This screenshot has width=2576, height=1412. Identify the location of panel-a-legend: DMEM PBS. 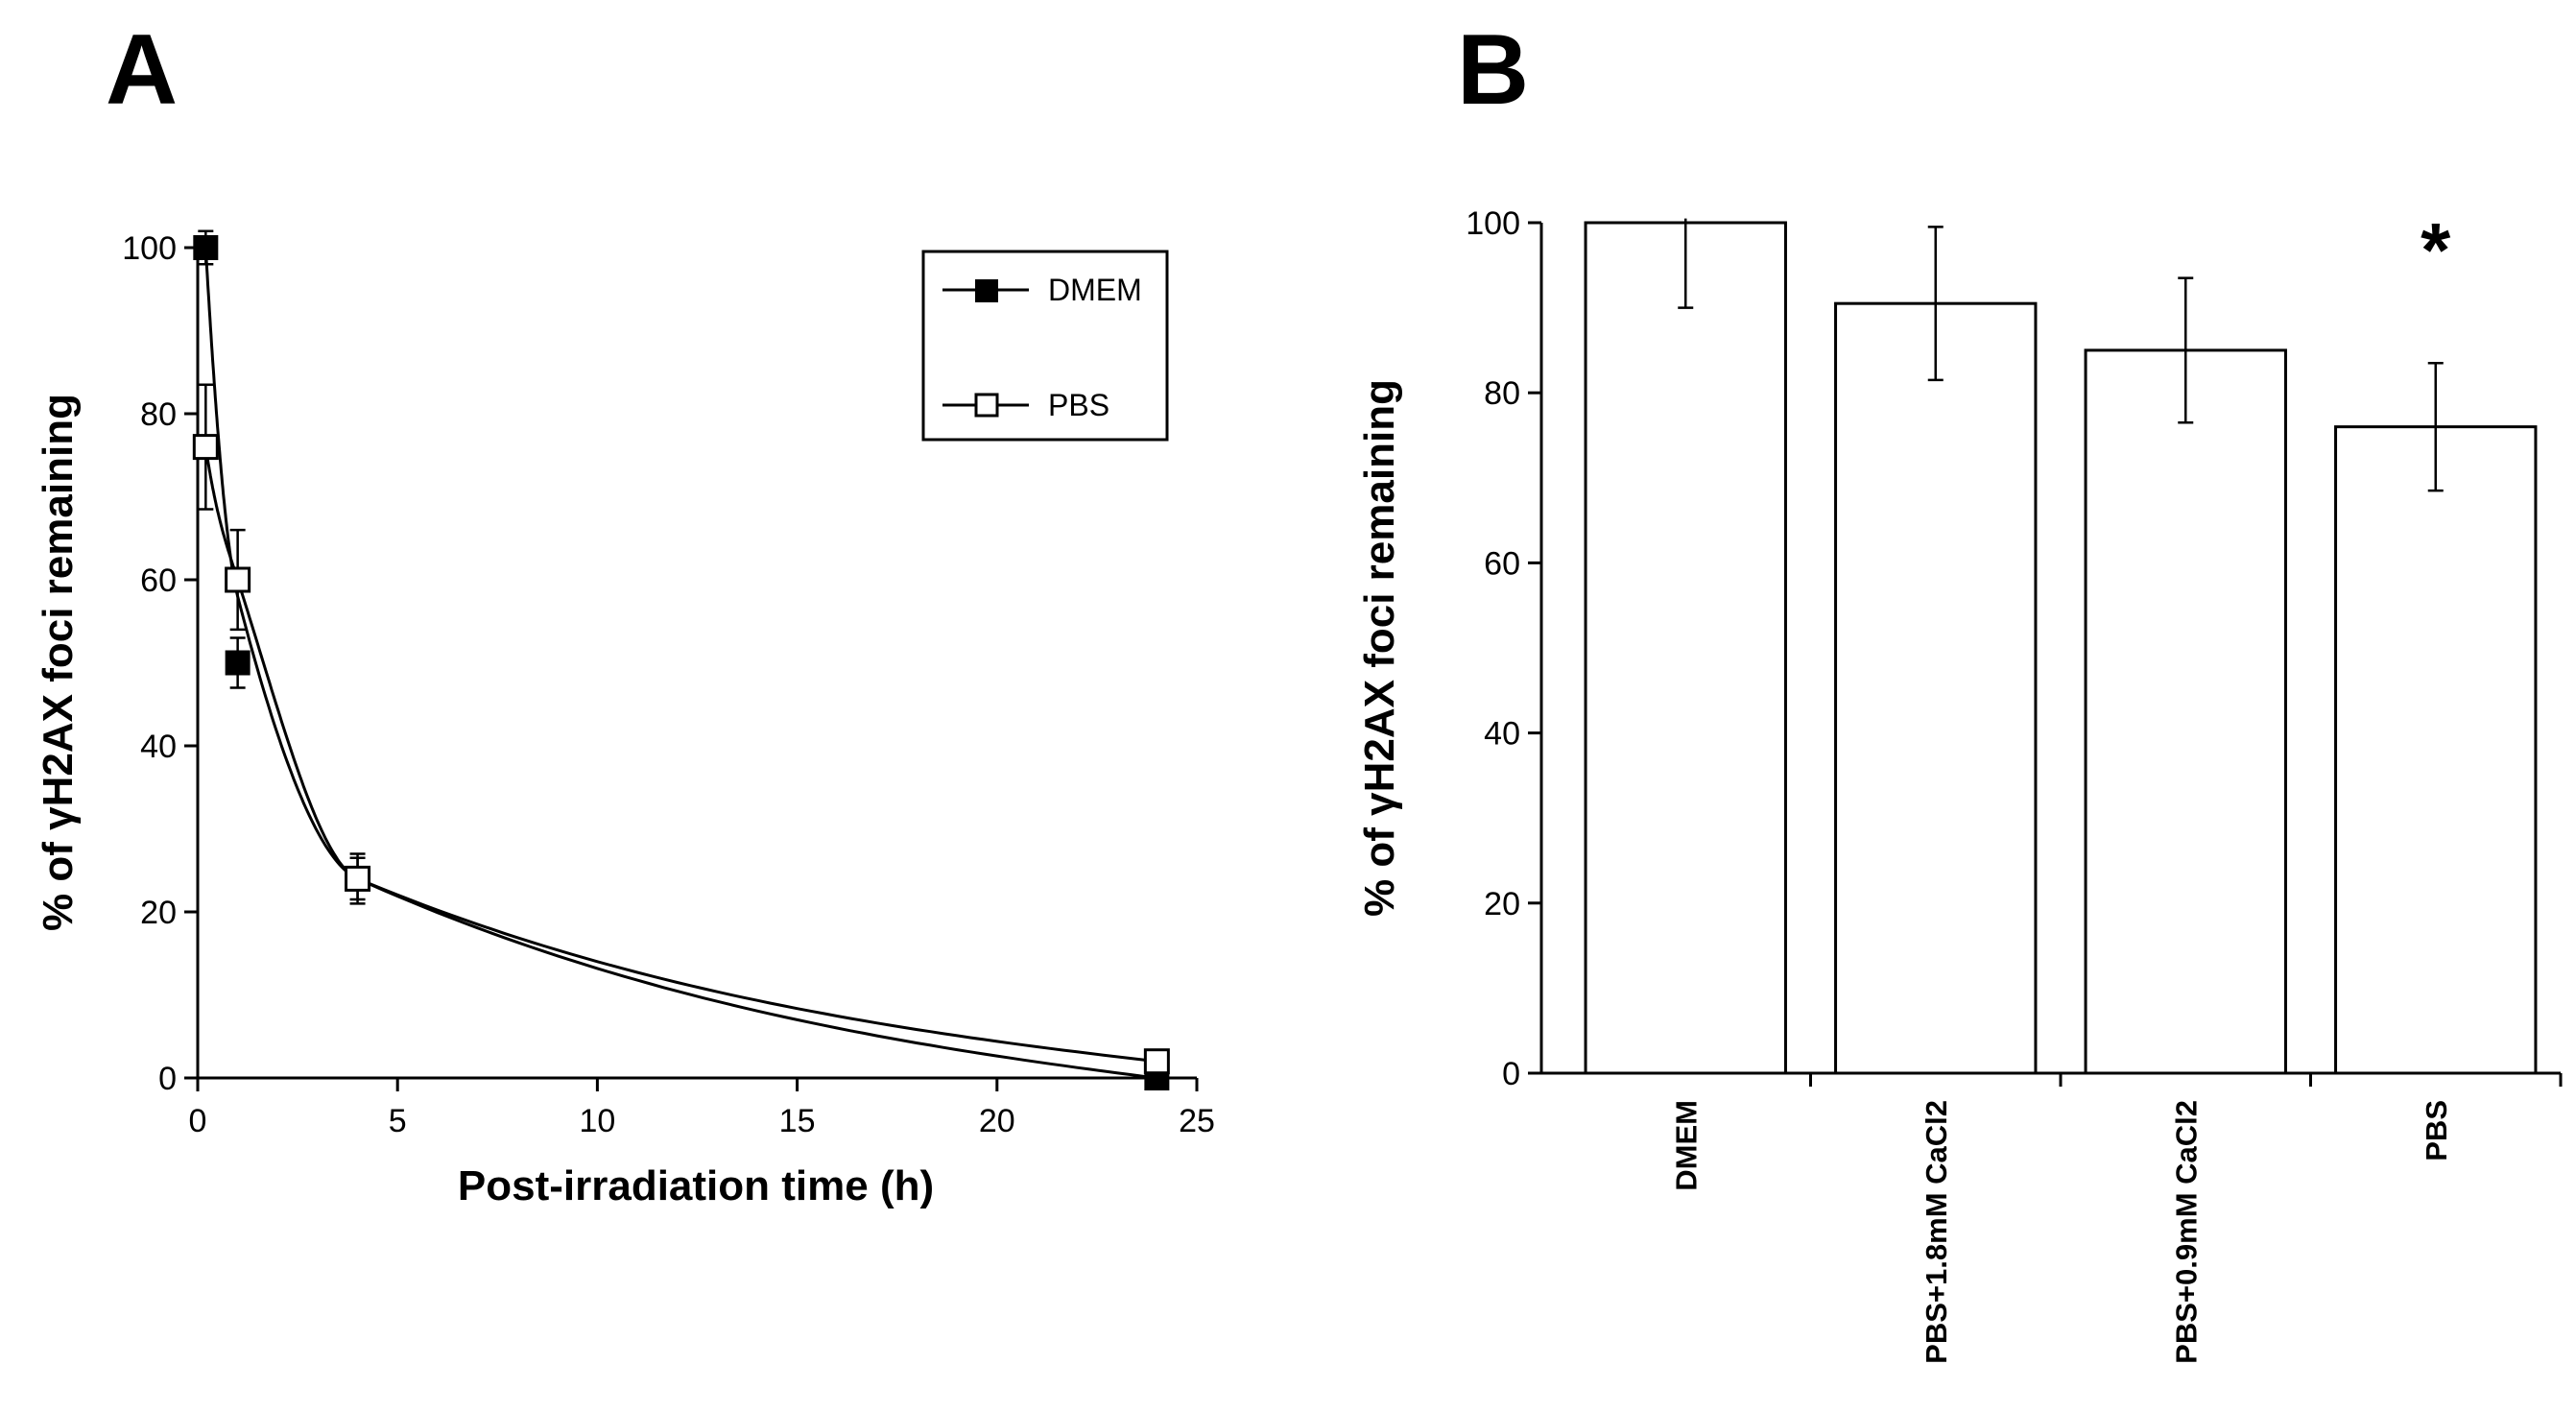
(1045, 346).